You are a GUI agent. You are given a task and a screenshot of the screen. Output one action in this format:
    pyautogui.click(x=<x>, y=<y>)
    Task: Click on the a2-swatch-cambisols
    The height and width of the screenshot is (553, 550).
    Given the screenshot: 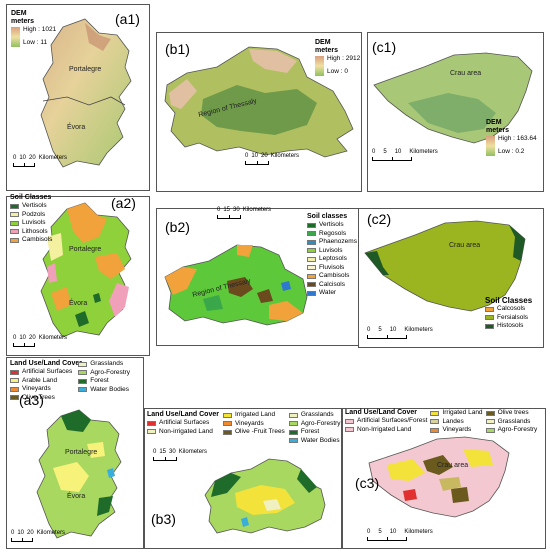 What is the action you would take?
    pyautogui.click(x=14, y=240)
    